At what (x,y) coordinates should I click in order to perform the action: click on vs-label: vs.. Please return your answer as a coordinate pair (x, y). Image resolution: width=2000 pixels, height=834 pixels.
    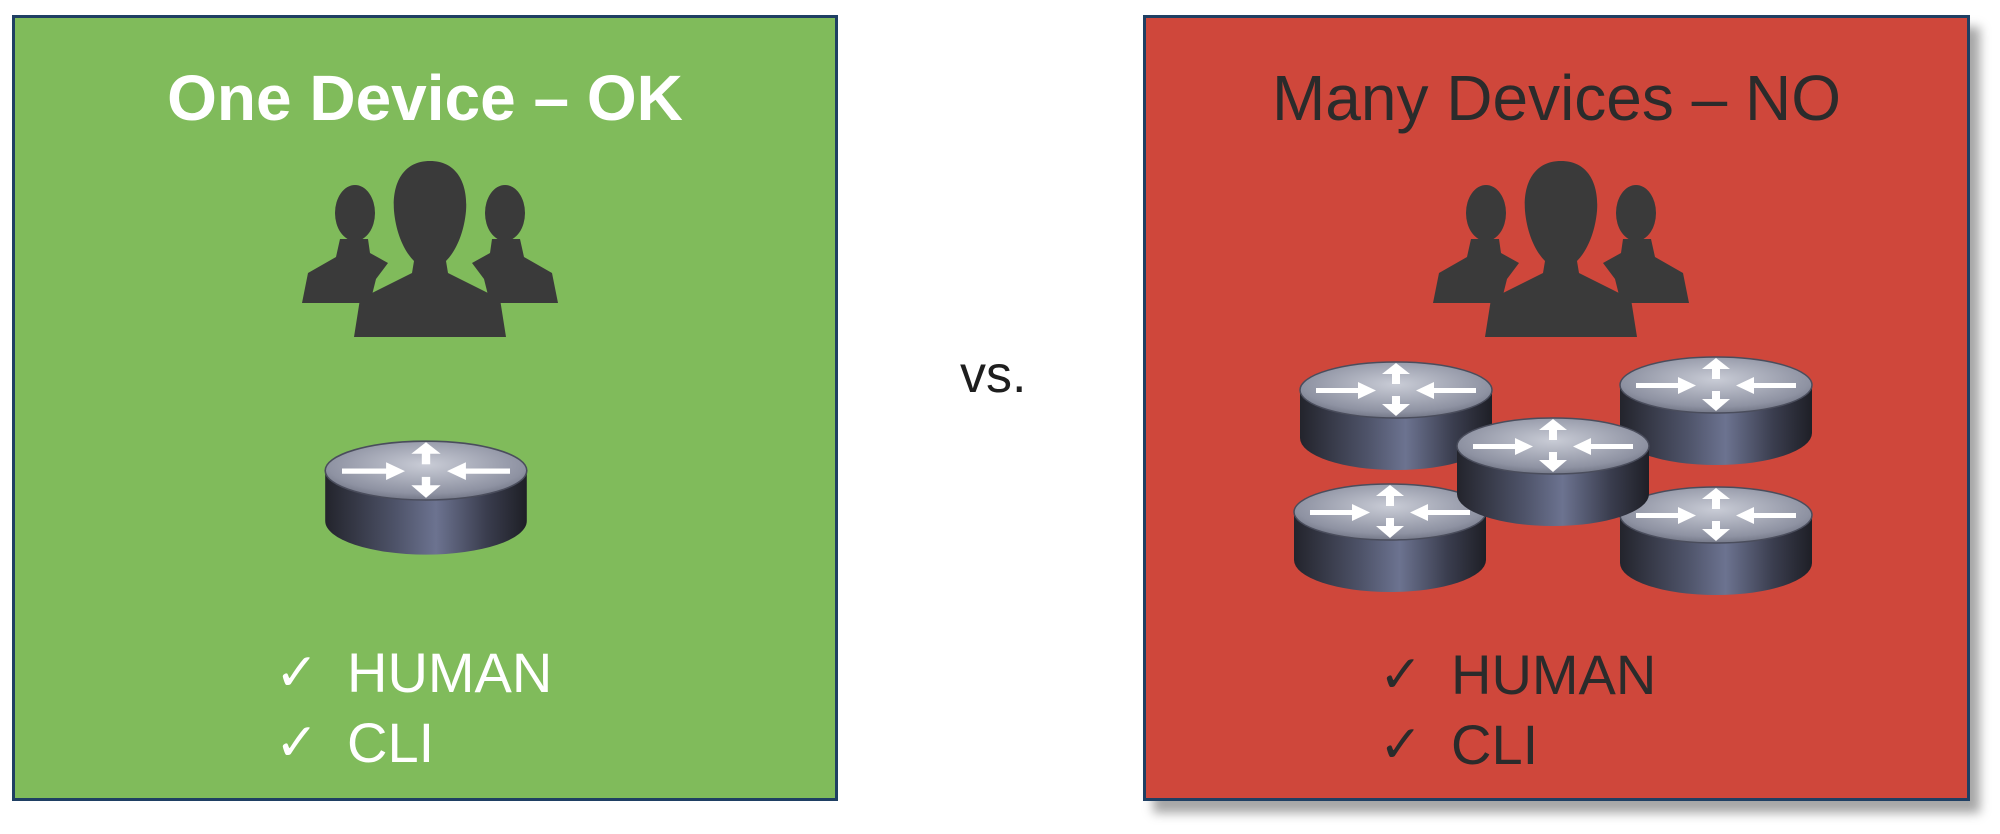
    Looking at the image, I should click on (993, 375).